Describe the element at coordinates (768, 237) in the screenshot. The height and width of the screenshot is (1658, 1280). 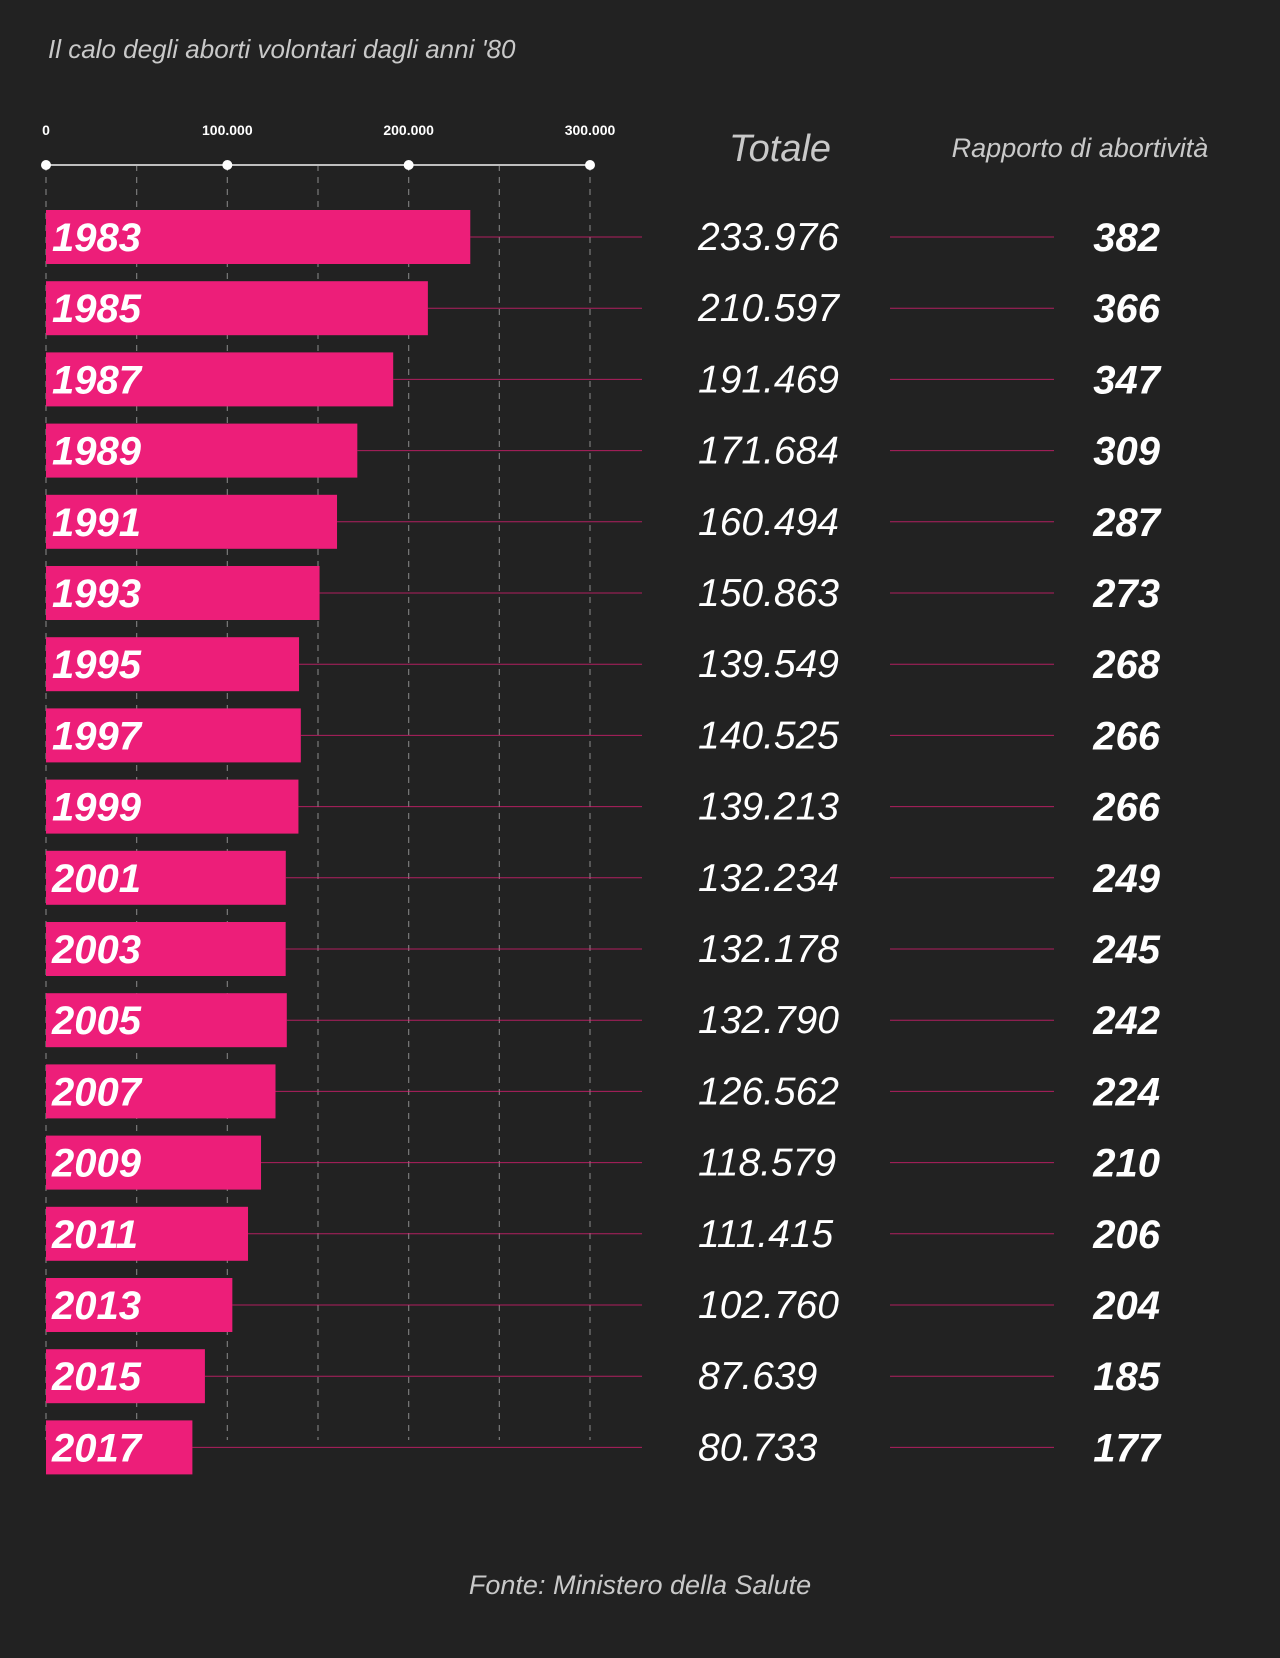
I see `total-value-label: 233.976` at that location.